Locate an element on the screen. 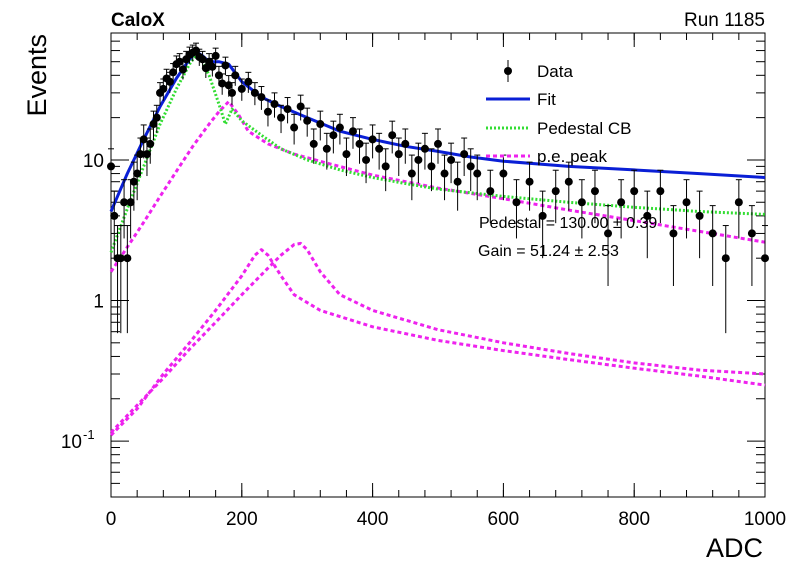  legend-data-marker is located at coordinates (508, 71).